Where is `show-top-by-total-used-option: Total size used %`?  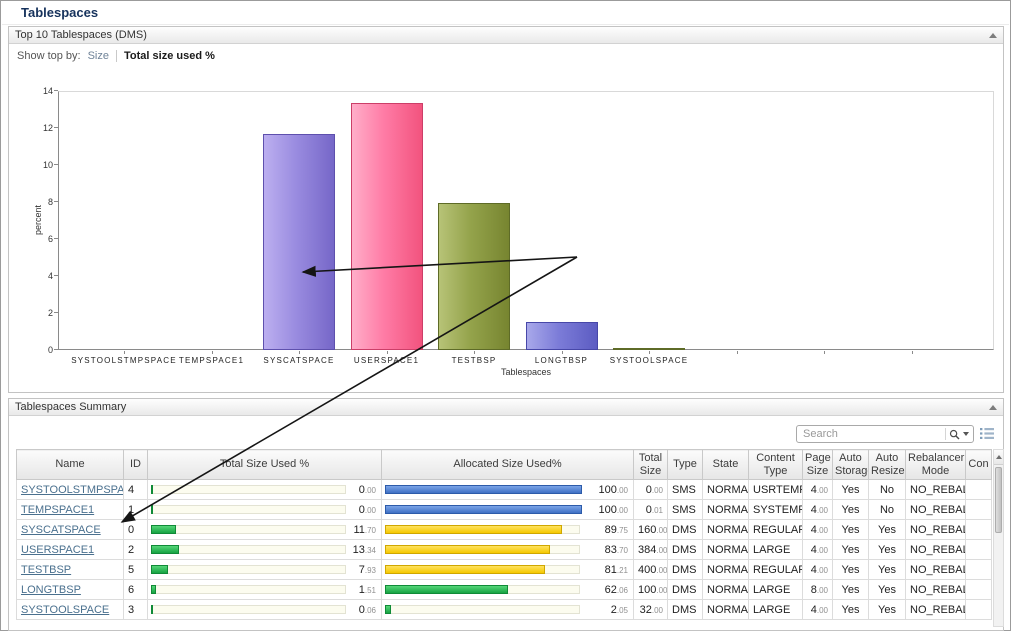 show-top-by-total-used-option: Total size used % is located at coordinates (169, 56).